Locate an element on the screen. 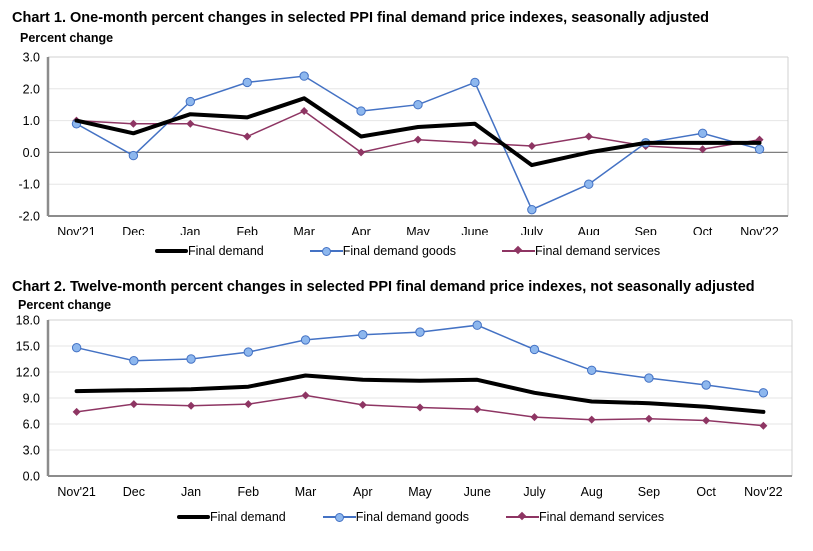 Image resolution: width=813 pixels, height=551 pixels. chart1-y-tick-label: 2.0 is located at coordinates (31, 89).